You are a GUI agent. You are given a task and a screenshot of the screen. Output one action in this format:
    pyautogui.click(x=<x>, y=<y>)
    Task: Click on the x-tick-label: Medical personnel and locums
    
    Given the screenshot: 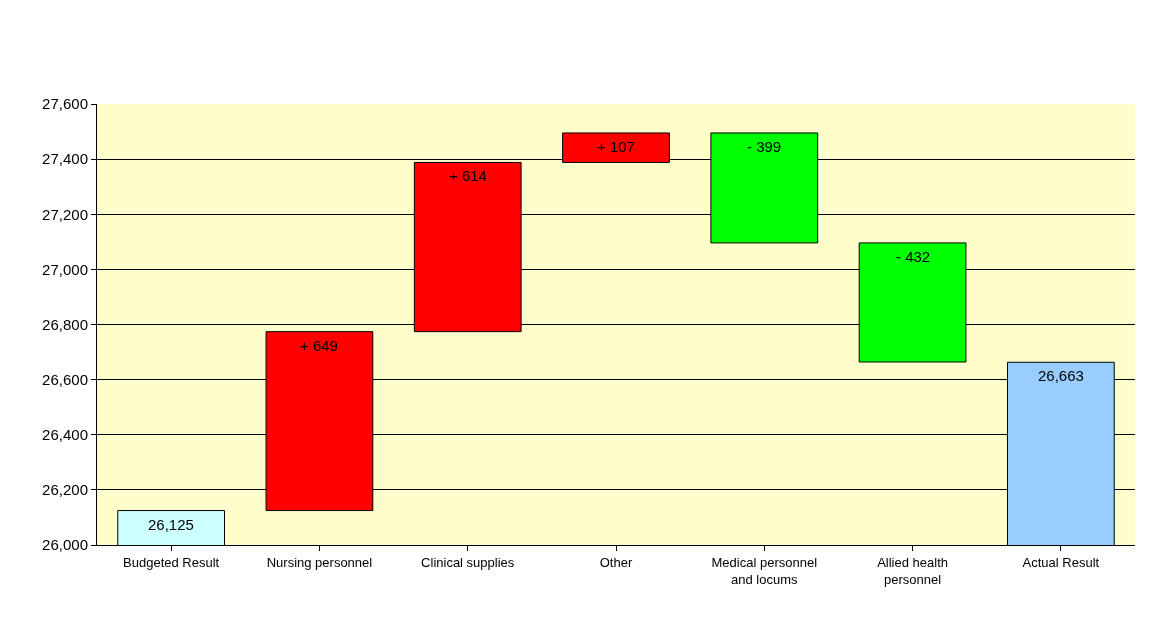 What is the action you would take?
    pyautogui.click(x=764, y=570)
    